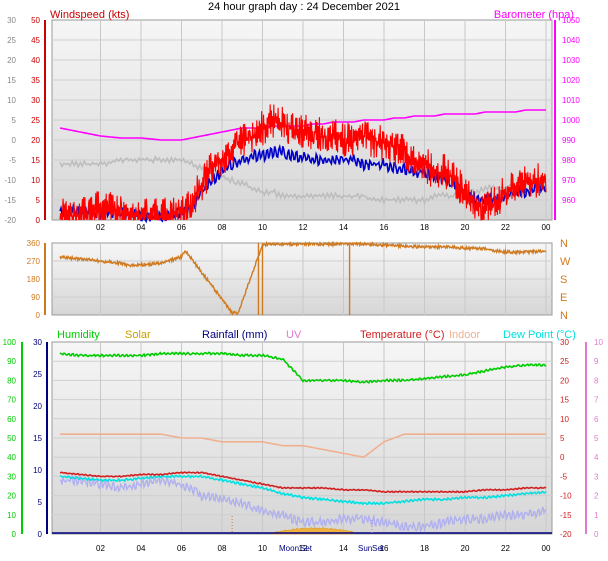 The image size is (608, 561). Describe the element at coordinates (562, 438) in the screenshot. I see `temp-tick-label: 5` at that location.